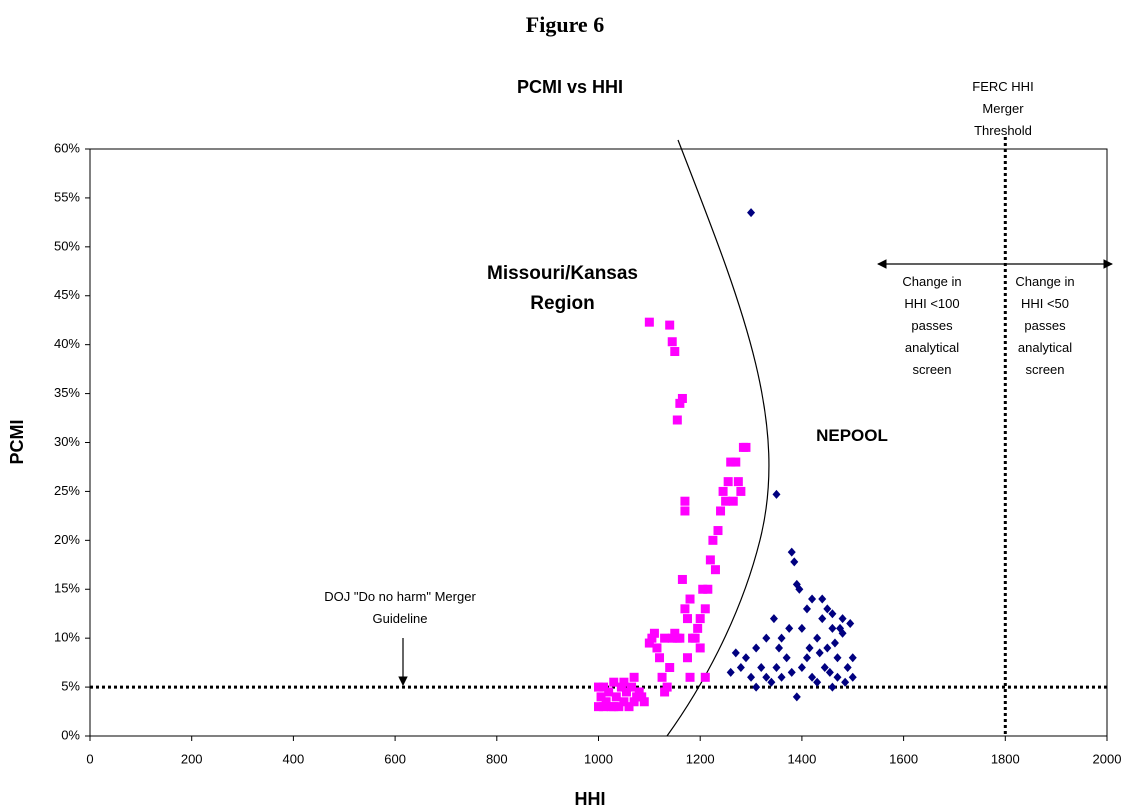 Image resolution: width=1130 pixels, height=810 pixels. I want to click on x-tick-label: 1600, so click(903, 758).